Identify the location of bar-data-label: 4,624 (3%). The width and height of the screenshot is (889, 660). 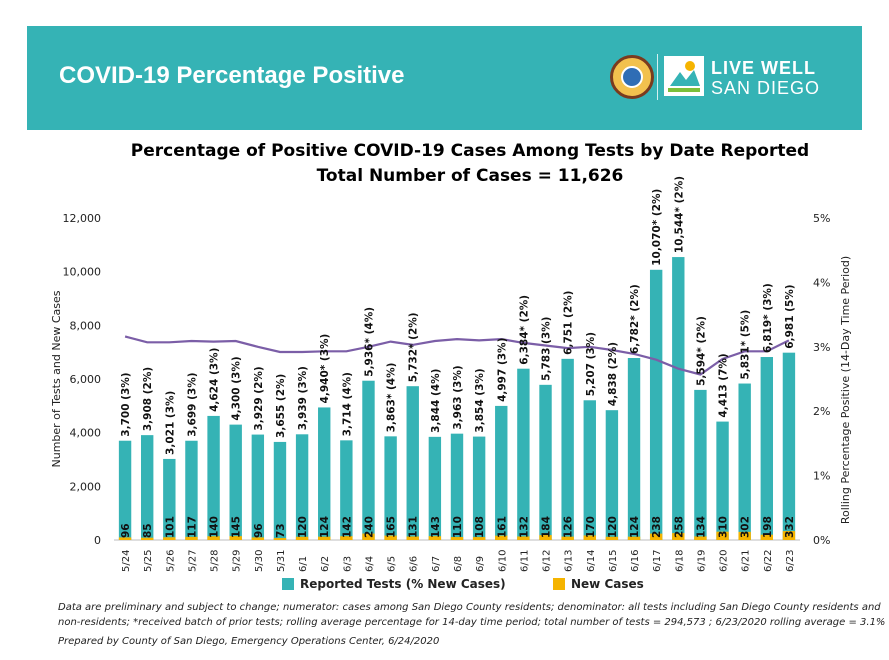
(215, 380).